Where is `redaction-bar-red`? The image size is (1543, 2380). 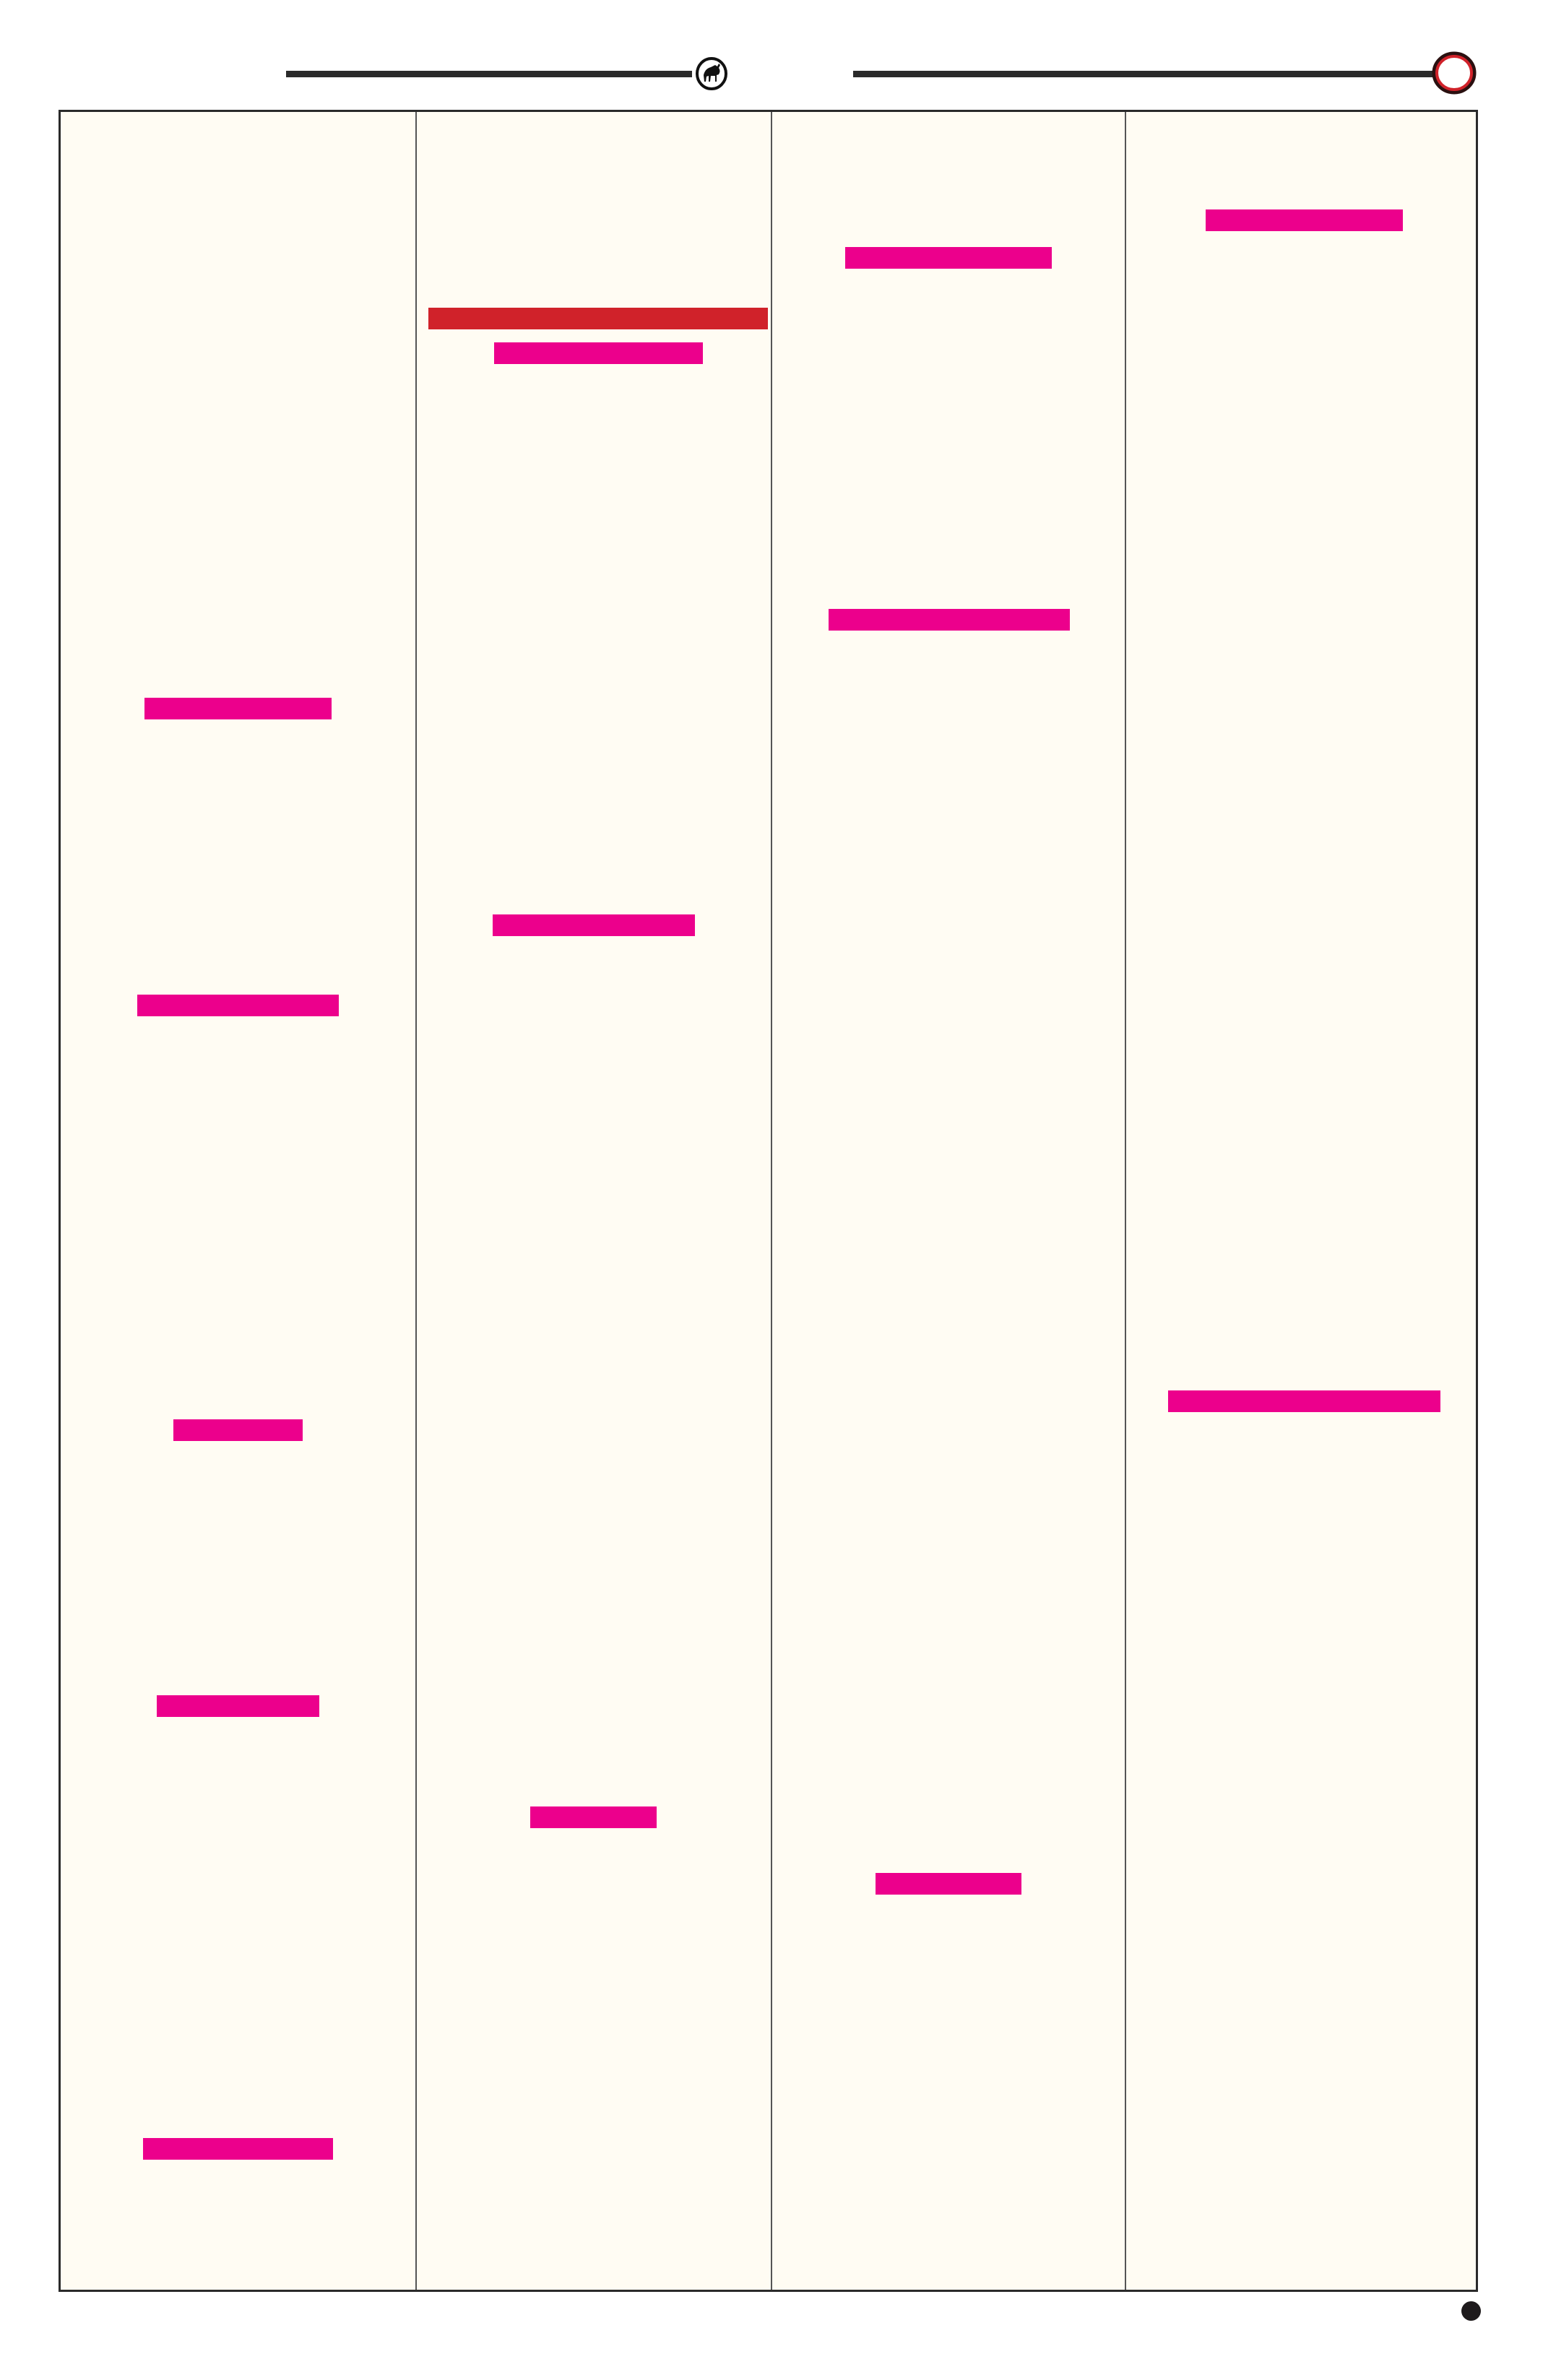 redaction-bar-red is located at coordinates (598, 318).